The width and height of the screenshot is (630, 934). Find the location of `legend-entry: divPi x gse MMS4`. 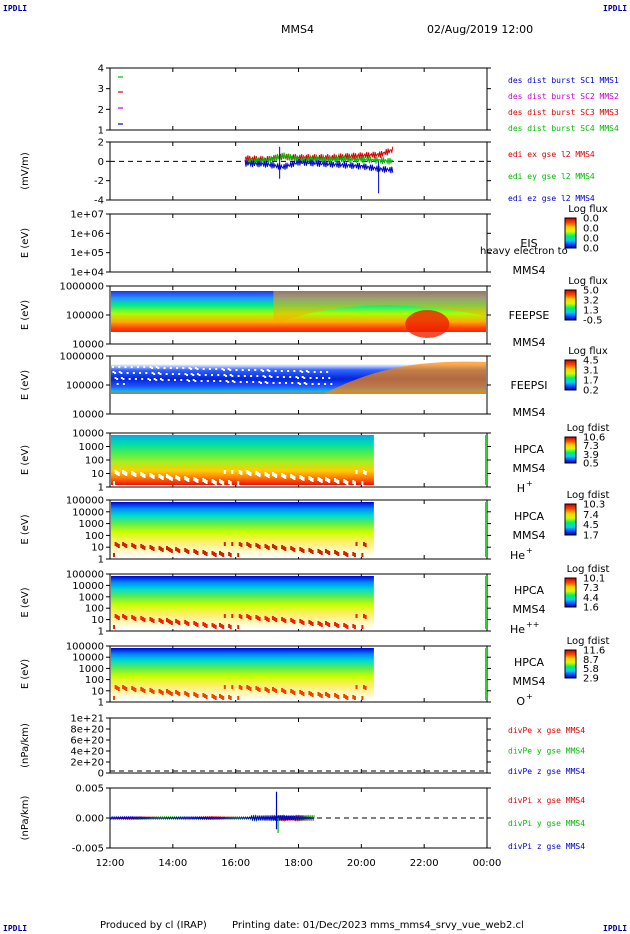

legend-entry: divPi x gse MMS4 is located at coordinates (546, 800).